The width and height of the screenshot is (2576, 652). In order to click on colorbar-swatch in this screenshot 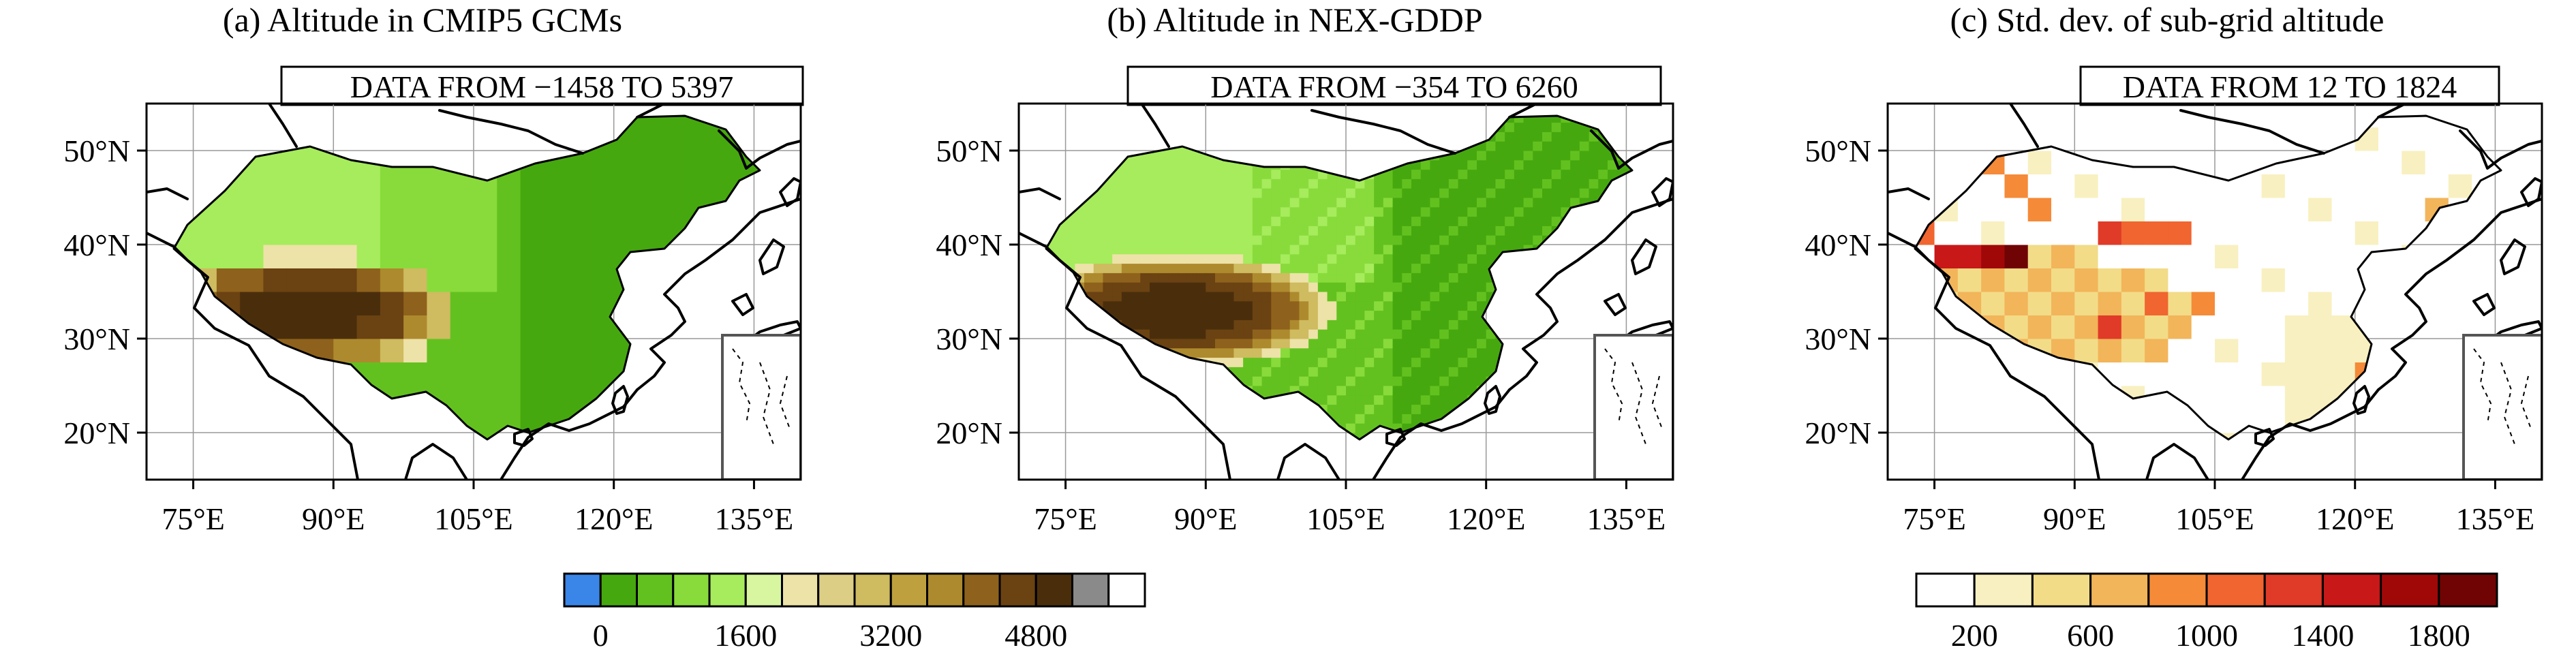, I will do `click(618, 590)`.